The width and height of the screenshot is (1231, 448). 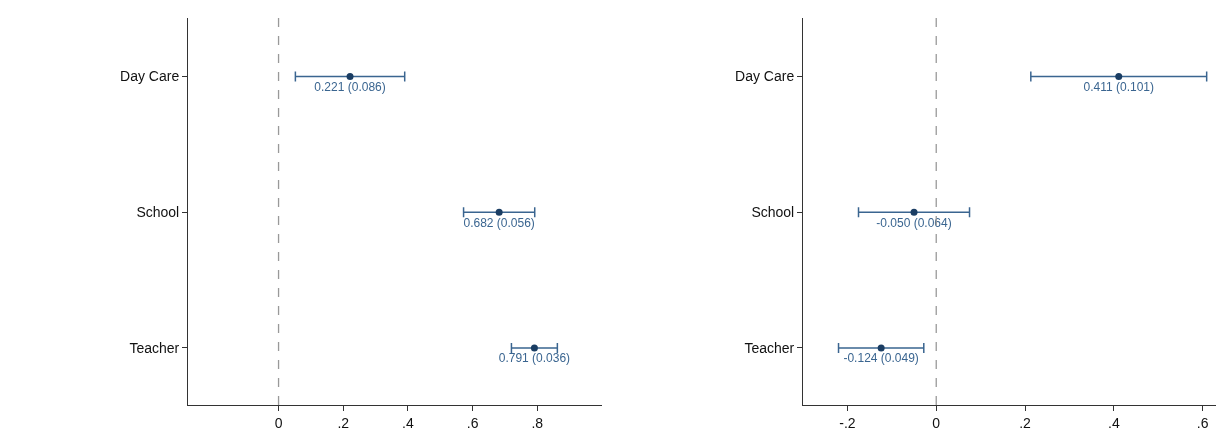 I want to click on data-label: 0.411 (0.101), so click(x=1118, y=86).